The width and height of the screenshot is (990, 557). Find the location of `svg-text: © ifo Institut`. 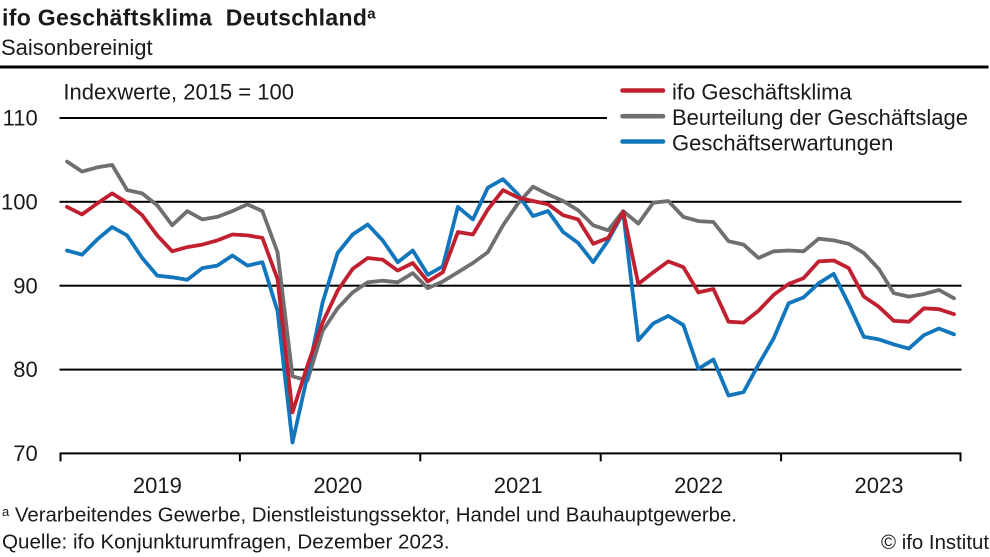

svg-text: © ifo Institut is located at coordinates (935, 543).